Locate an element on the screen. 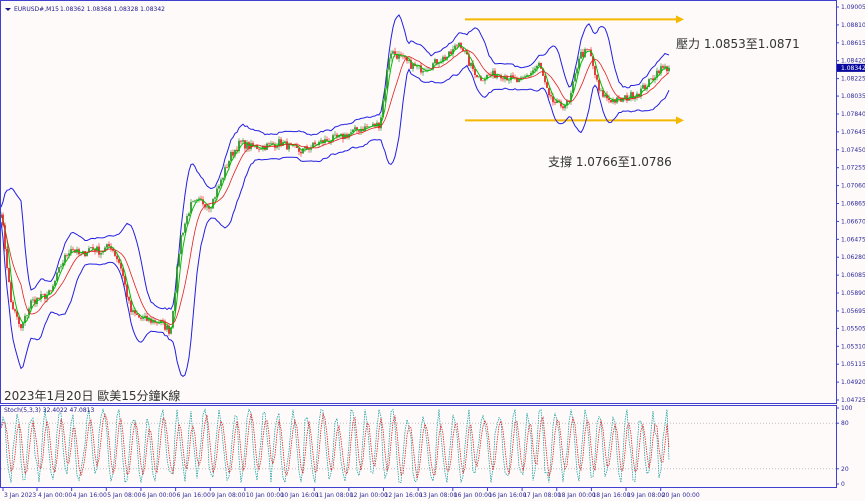 Image resolution: width=865 pixels, height=501 pixels. x-tick-label: 4 Jan 00:00 is located at coordinates (55, 495).